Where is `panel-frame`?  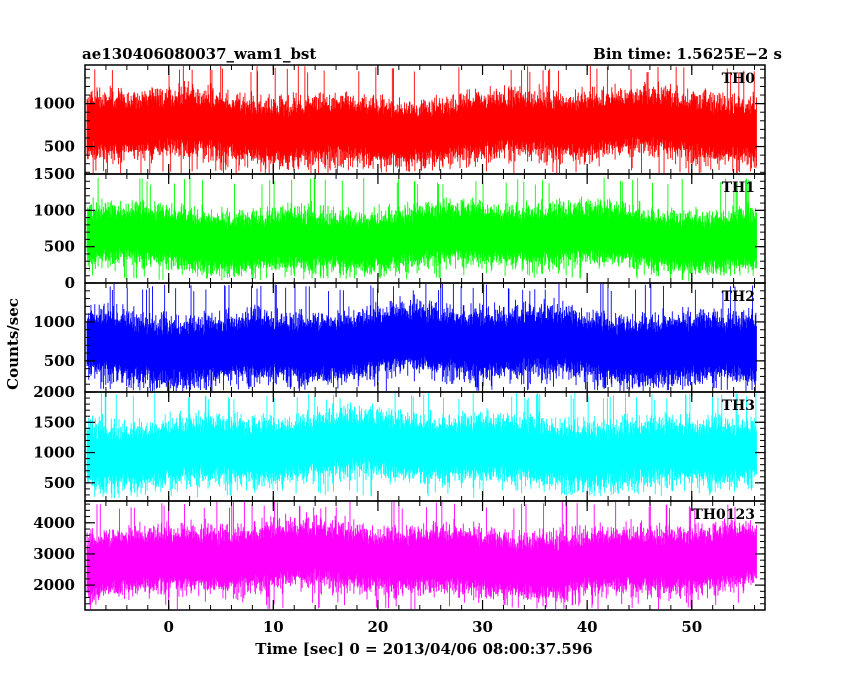
panel-frame is located at coordinates (425, 555).